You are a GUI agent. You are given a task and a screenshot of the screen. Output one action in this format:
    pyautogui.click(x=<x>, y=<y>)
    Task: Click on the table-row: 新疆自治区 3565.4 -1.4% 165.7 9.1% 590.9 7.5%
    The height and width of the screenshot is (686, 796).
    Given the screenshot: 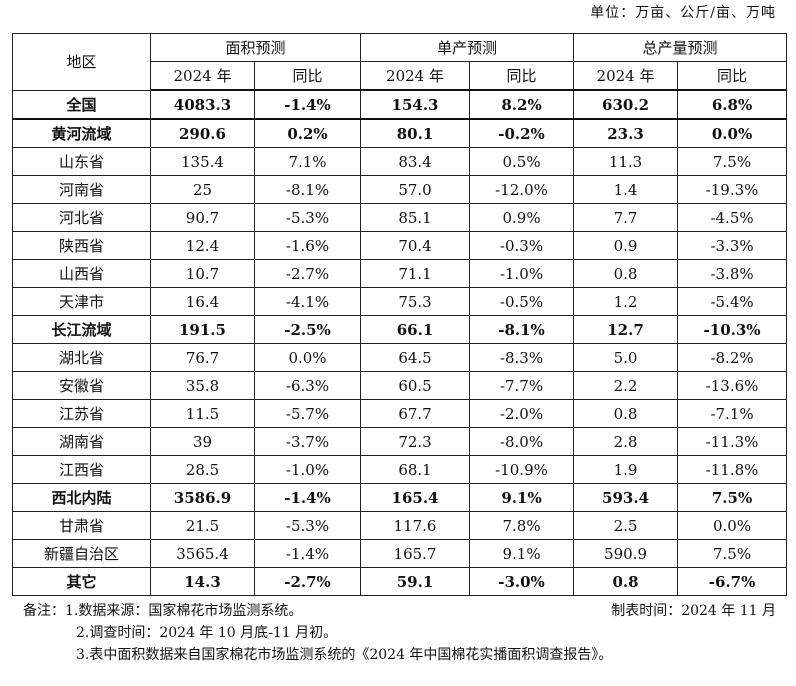 What is the action you would take?
    pyautogui.click(x=400, y=553)
    